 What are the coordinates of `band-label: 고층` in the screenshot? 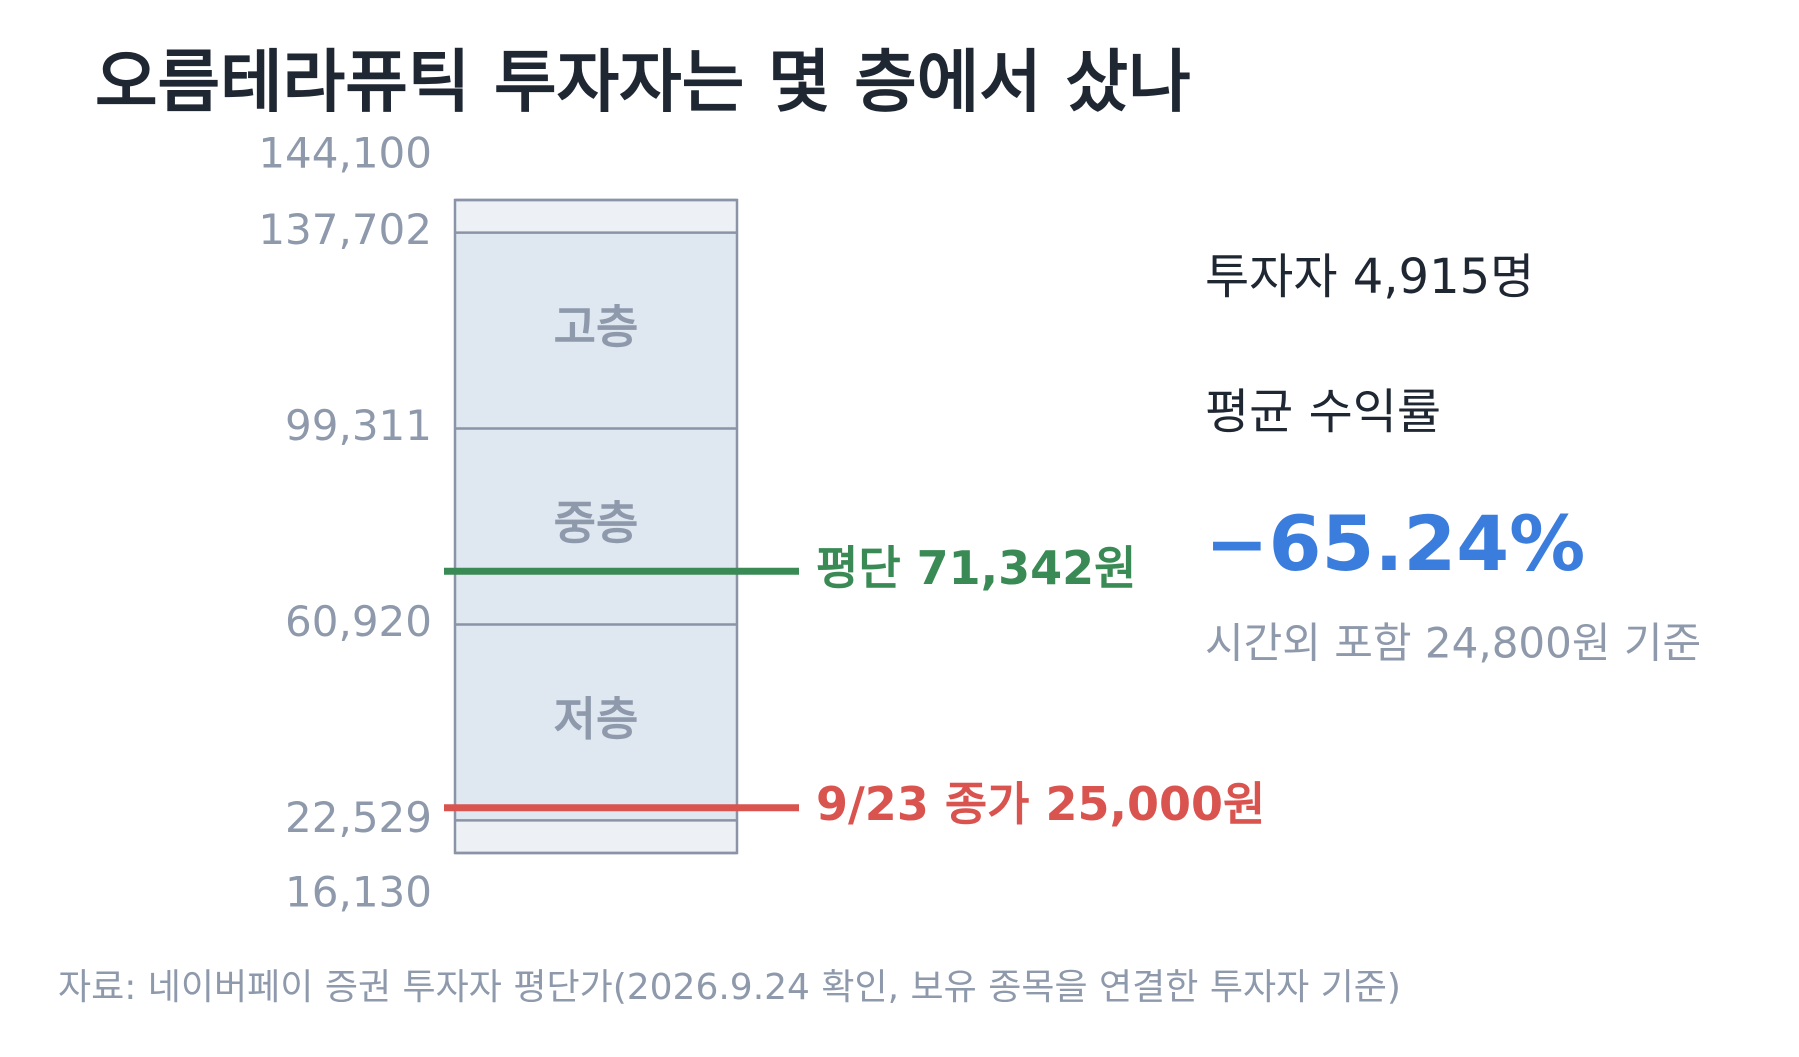 It's located at (596, 327).